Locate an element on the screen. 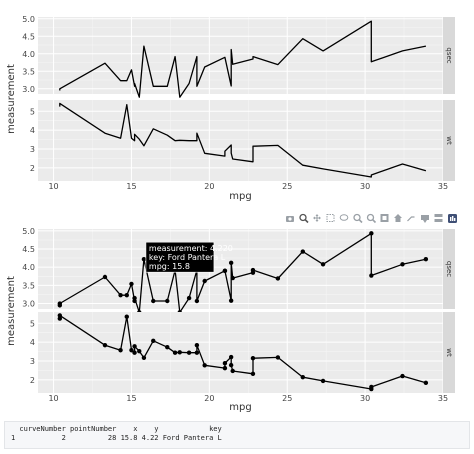 This screenshot has height=454, width=474. hover-box is located at coordinates (425, 217).